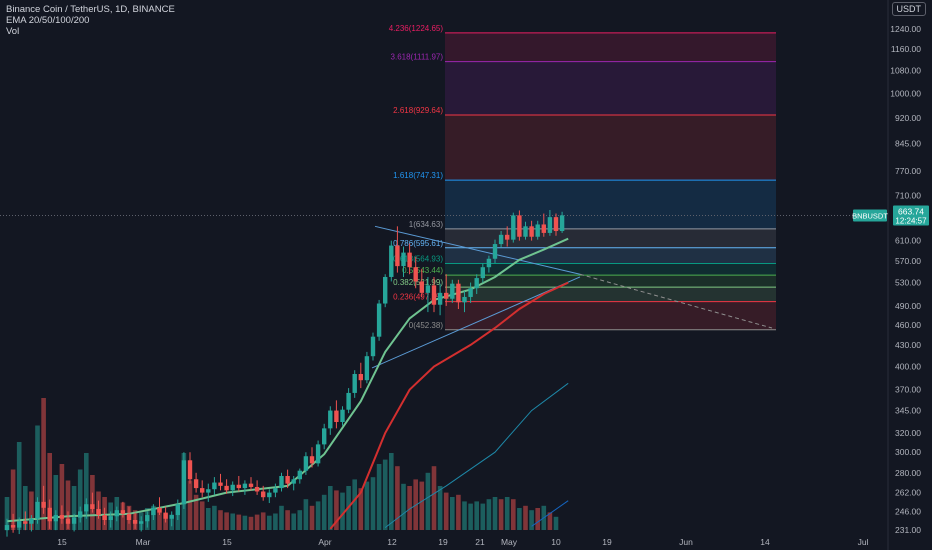 The height and width of the screenshot is (550, 932). What do you see at coordinates (418, 243) in the screenshot?
I see `fib-level-label: 0.786(595.61)` at bounding box center [418, 243].